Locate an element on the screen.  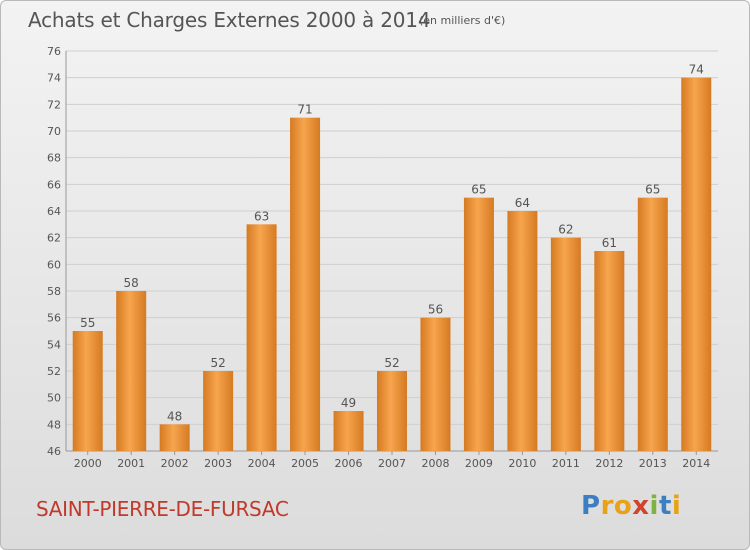
y-tick-label: 48 is located at coordinates (54, 424).